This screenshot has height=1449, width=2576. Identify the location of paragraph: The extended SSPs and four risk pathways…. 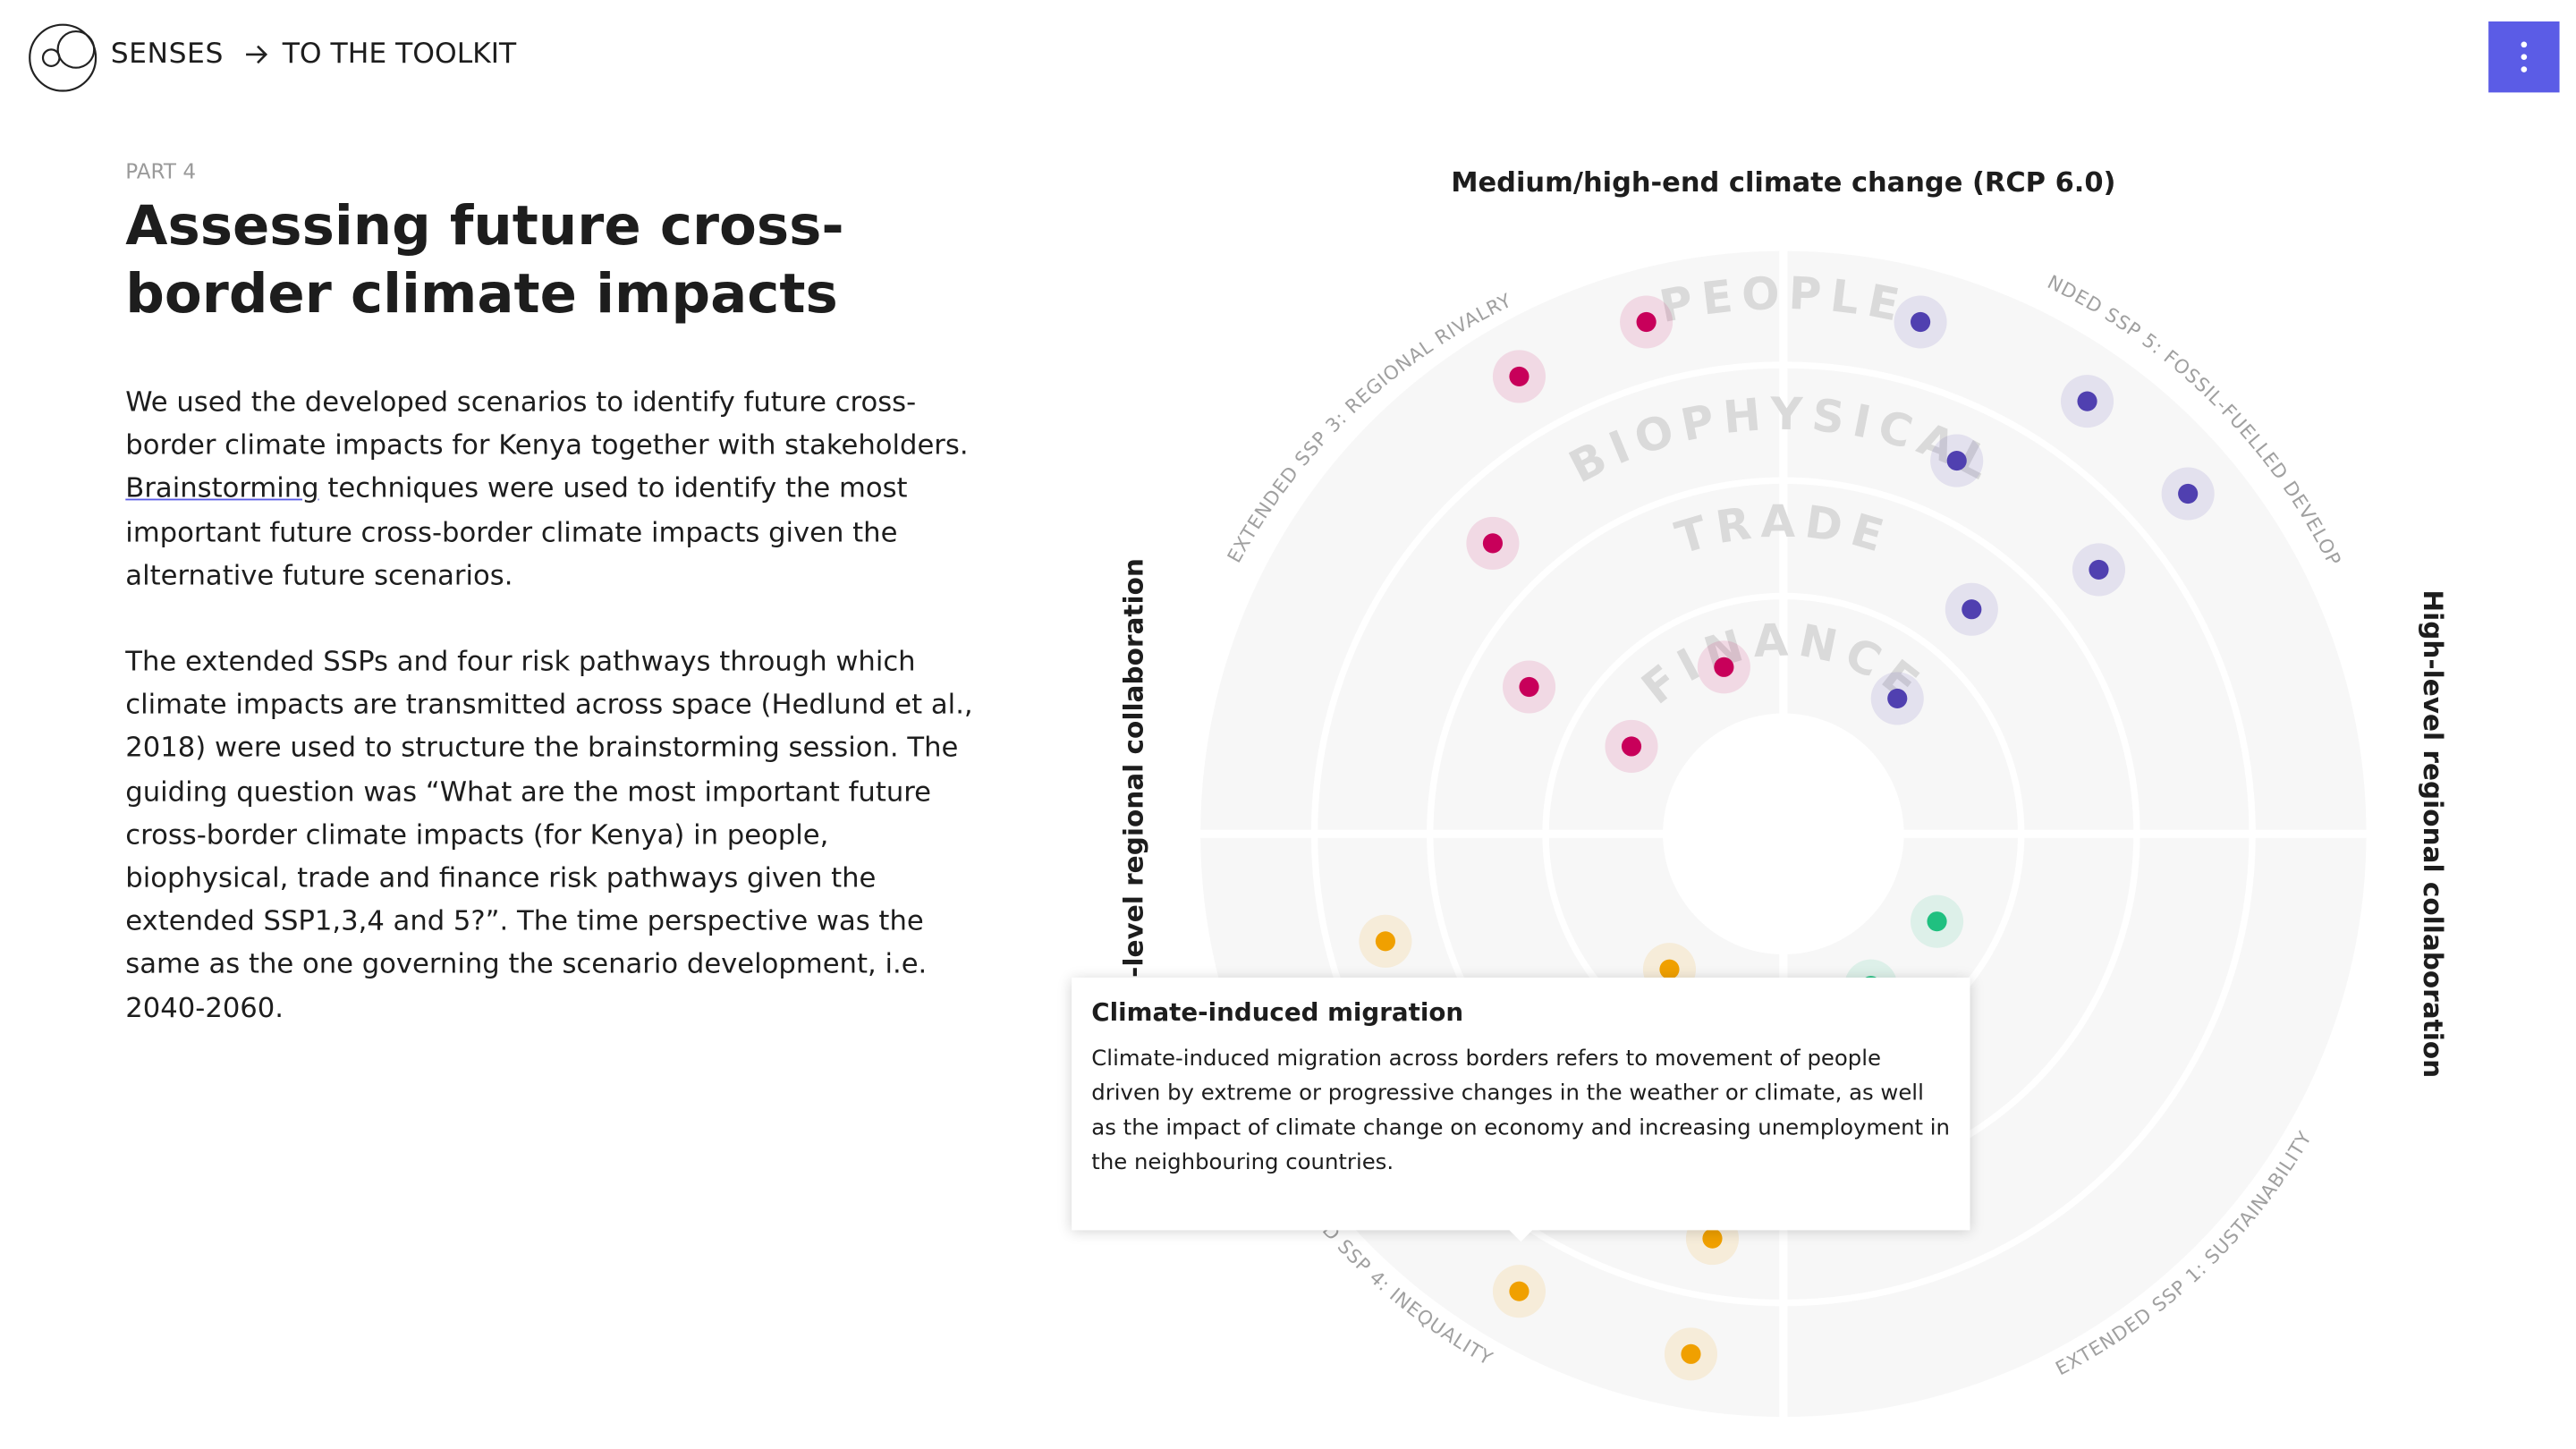
(549, 834).